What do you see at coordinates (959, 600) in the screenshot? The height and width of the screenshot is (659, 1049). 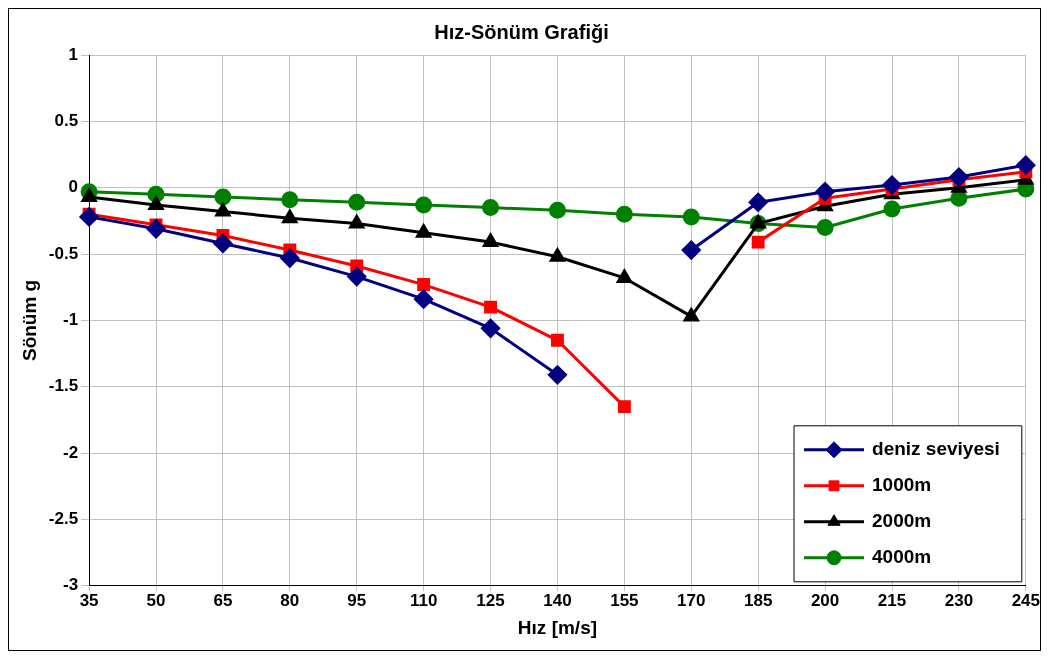 I see `x-tick-label: 230` at bounding box center [959, 600].